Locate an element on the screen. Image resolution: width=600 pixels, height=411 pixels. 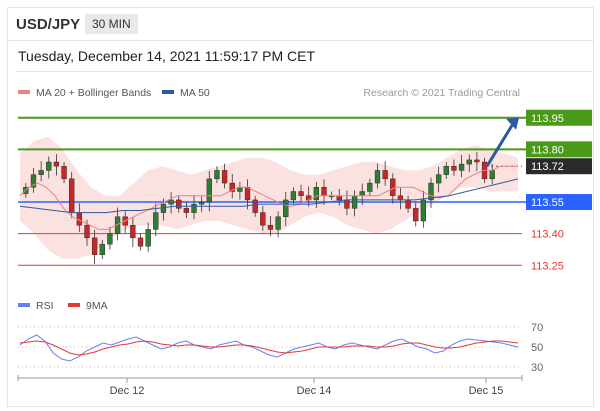
rsi-series-9ma is located at coordinates (269, 348).